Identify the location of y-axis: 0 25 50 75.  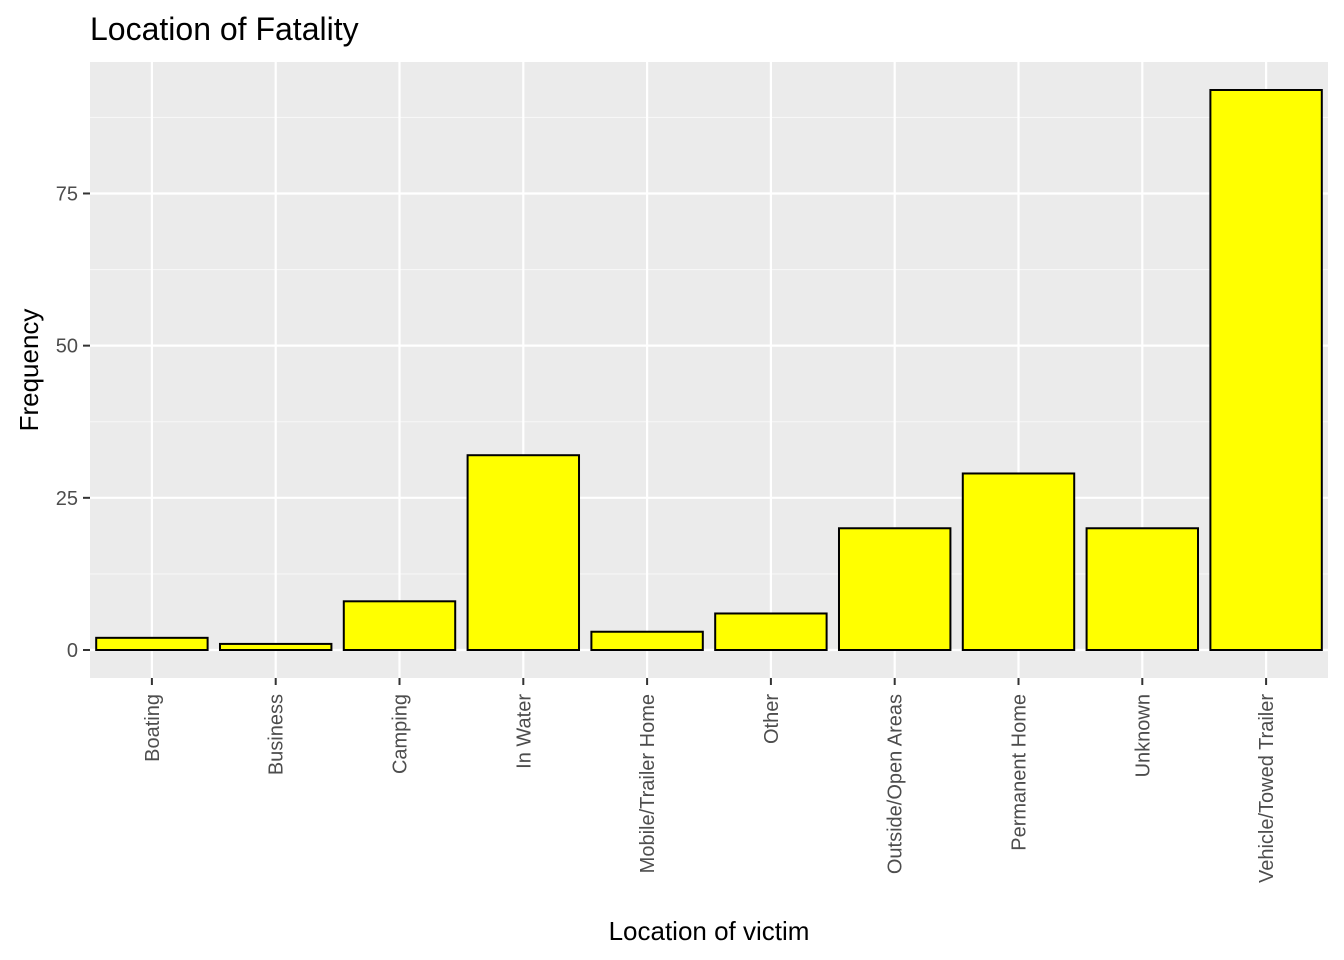
(73, 422).